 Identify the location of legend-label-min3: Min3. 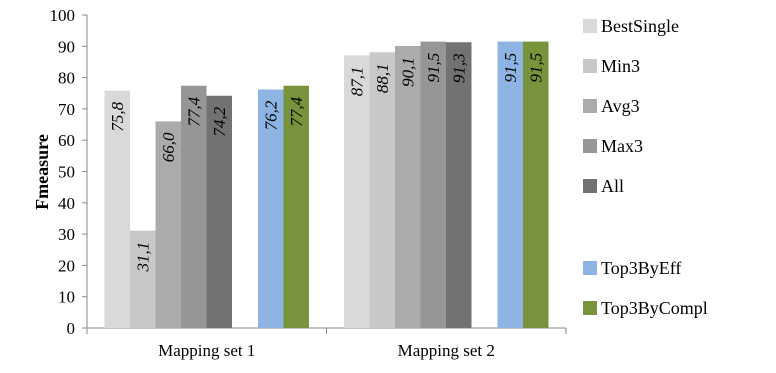
(620, 66).